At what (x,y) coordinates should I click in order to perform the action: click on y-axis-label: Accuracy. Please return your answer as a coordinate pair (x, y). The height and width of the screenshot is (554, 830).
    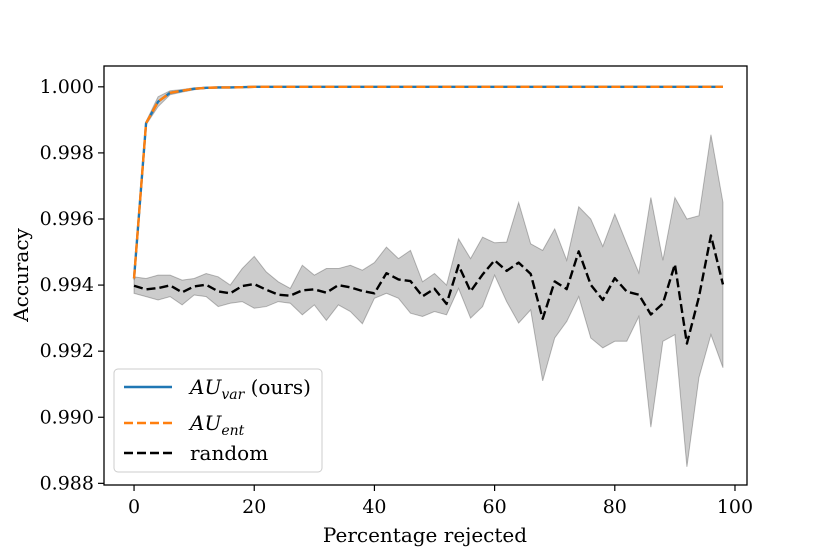
    Looking at the image, I should click on (21, 274).